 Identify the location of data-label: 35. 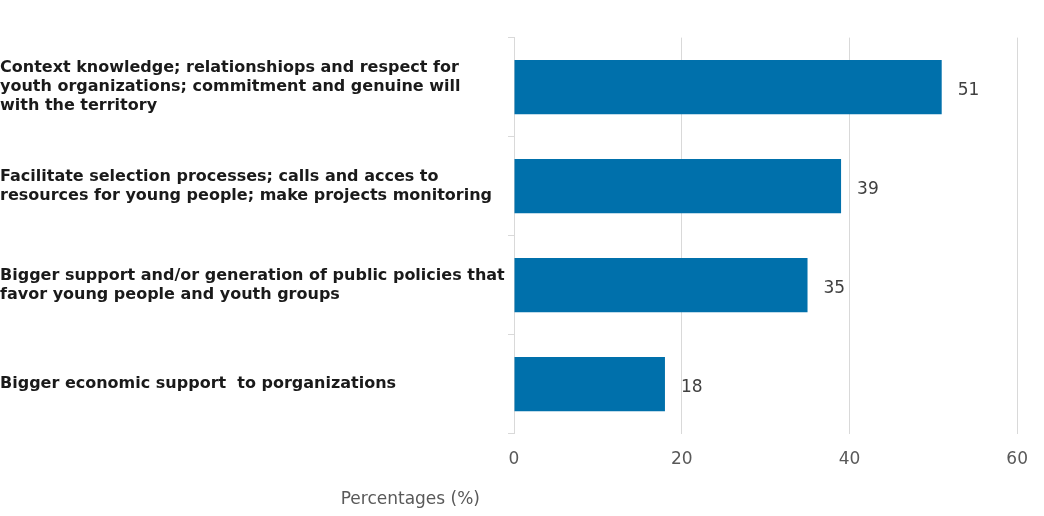
(834, 286).